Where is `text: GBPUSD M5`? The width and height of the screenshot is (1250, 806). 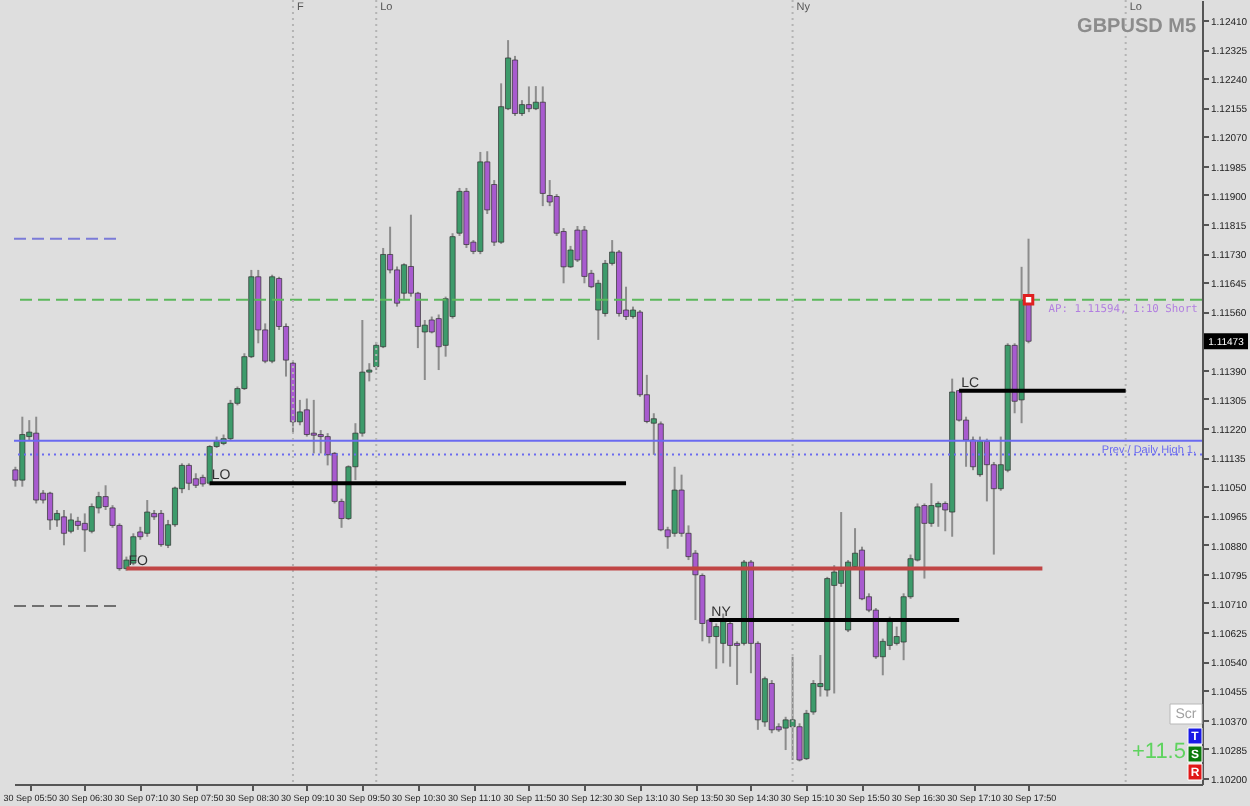 text: GBPUSD M5 is located at coordinates (1137, 27).